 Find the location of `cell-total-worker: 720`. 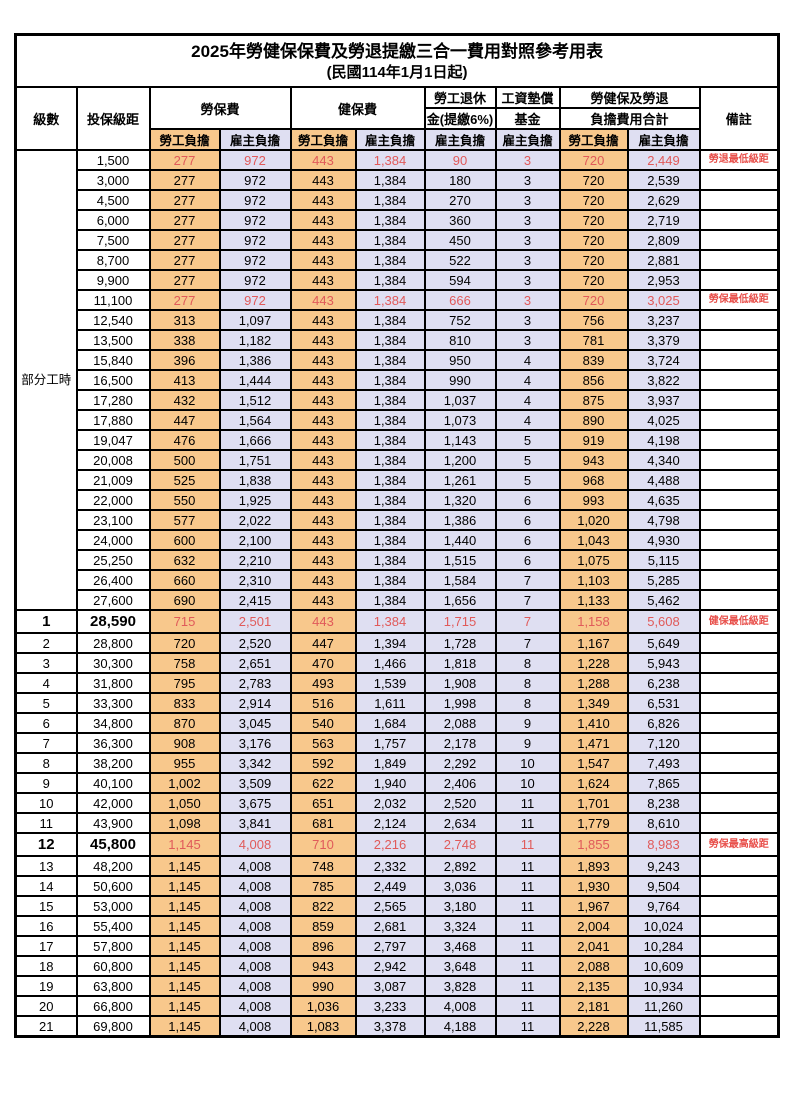

cell-total-worker: 720 is located at coordinates (593, 160).